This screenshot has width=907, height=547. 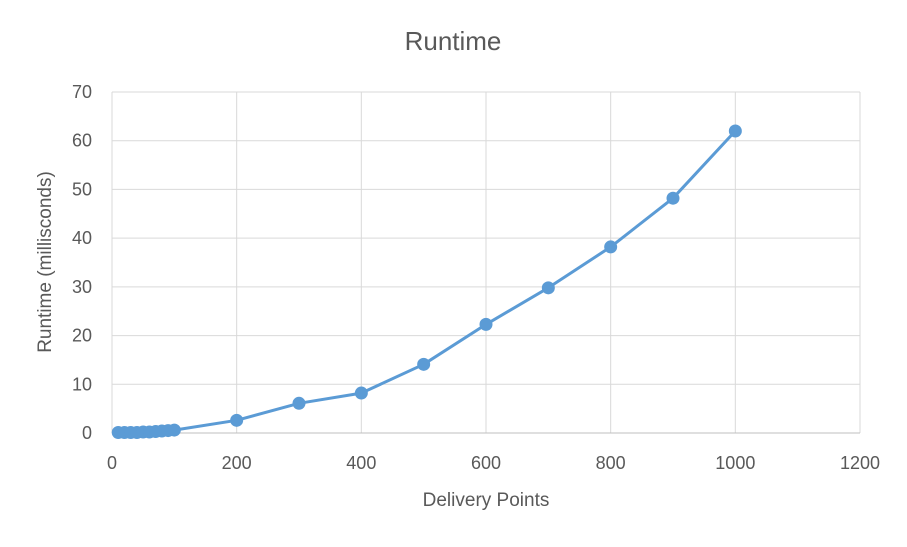 What do you see at coordinates (82, 141) in the screenshot?
I see `y-tick-label: 60` at bounding box center [82, 141].